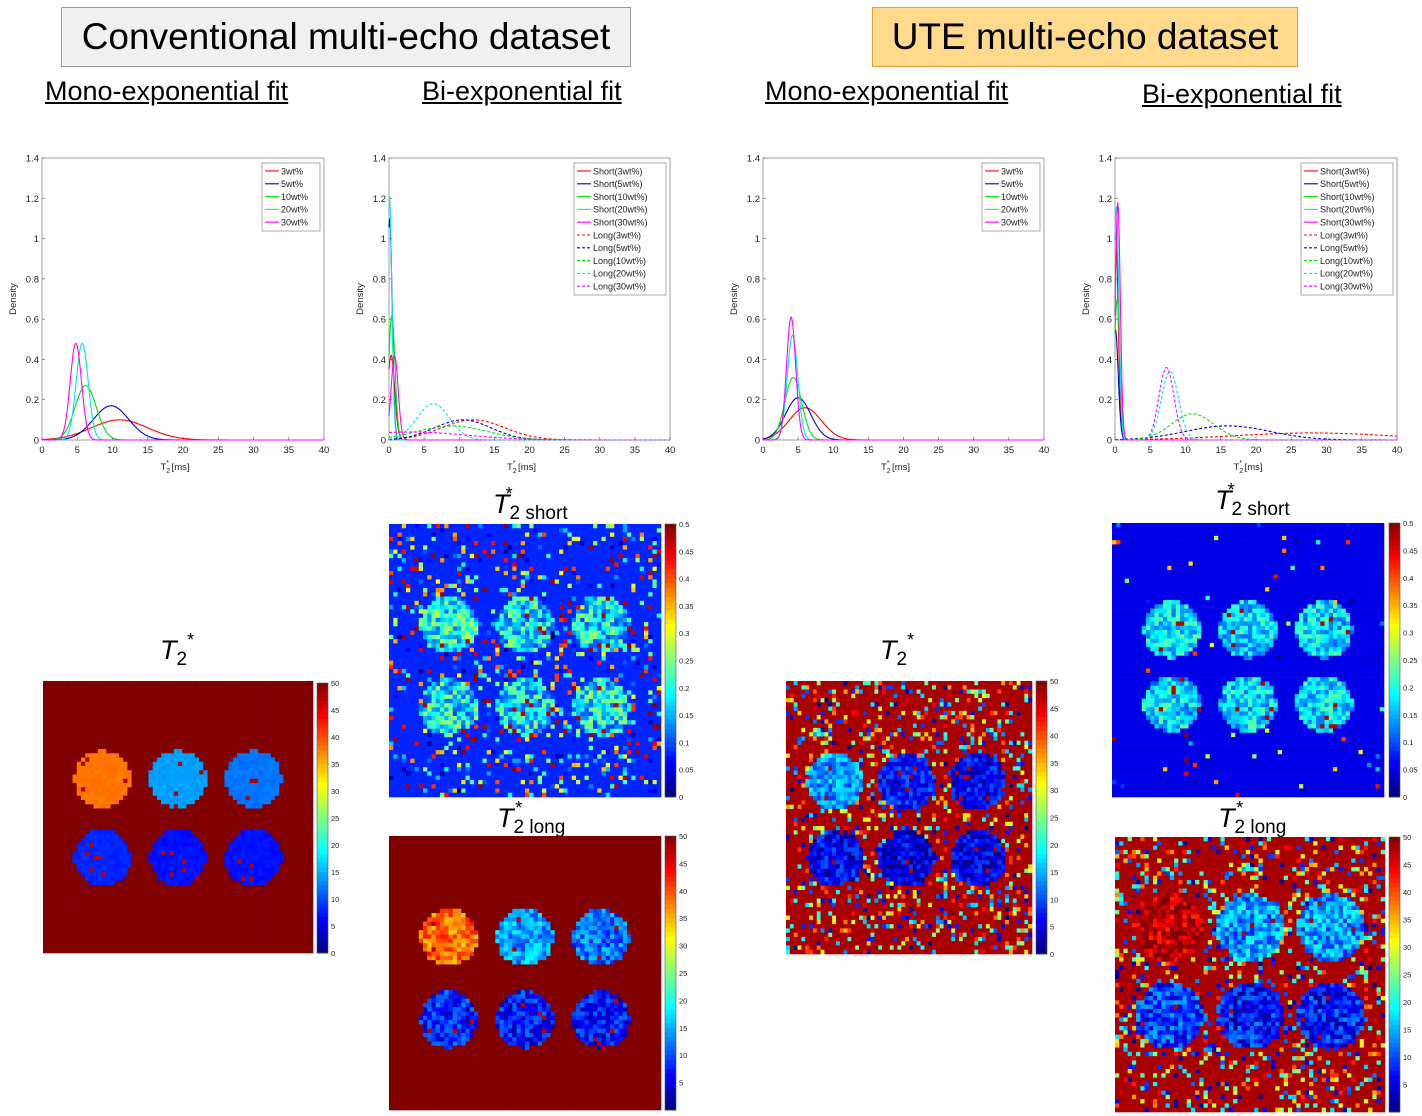 This screenshot has width=1422, height=1116. I want to click on series-line-Long(5wt%), so click(1256, 433).